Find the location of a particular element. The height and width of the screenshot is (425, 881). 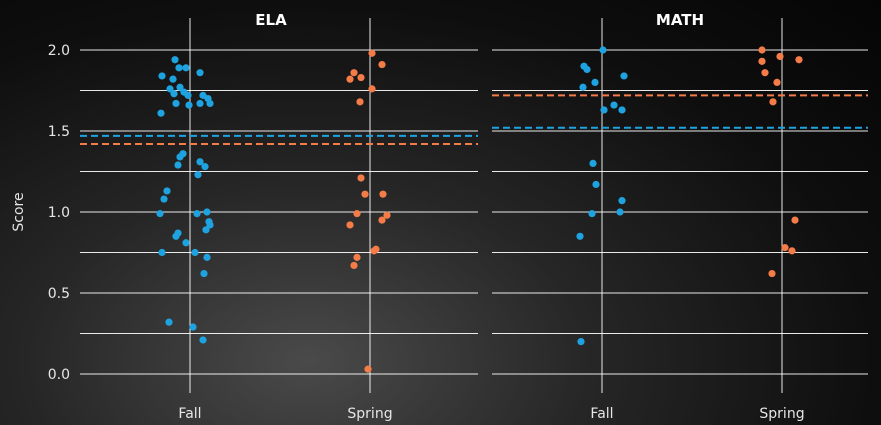

y-tick-label: 0.0 is located at coordinates (59, 375).